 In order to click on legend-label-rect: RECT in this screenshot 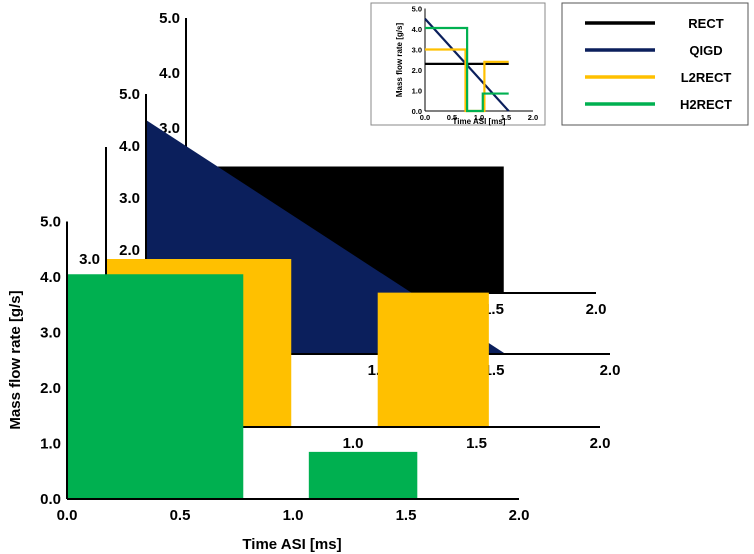, I will do `click(705, 23)`.